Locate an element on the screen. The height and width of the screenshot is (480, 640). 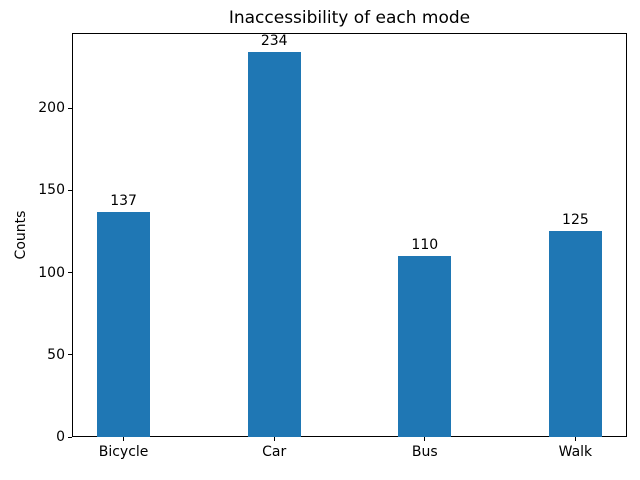
chart-title: Inaccessibility of each mode is located at coordinates (349, 18).